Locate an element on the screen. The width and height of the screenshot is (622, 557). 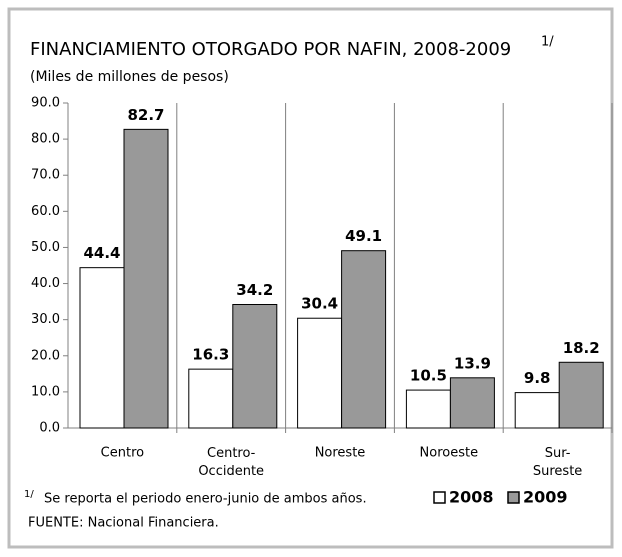
y-tick-label: 70.0 is located at coordinates (45, 175).